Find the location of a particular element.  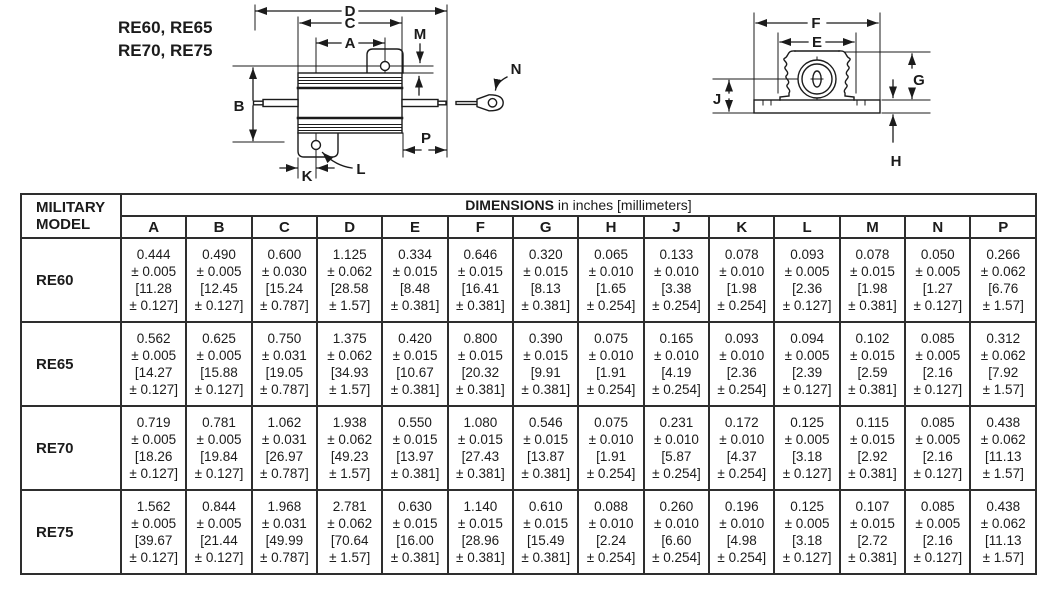

dim-cell-re70-e: 0.550 ± 0.015 [13.97 ± 0.381] is located at coordinates (415, 448).